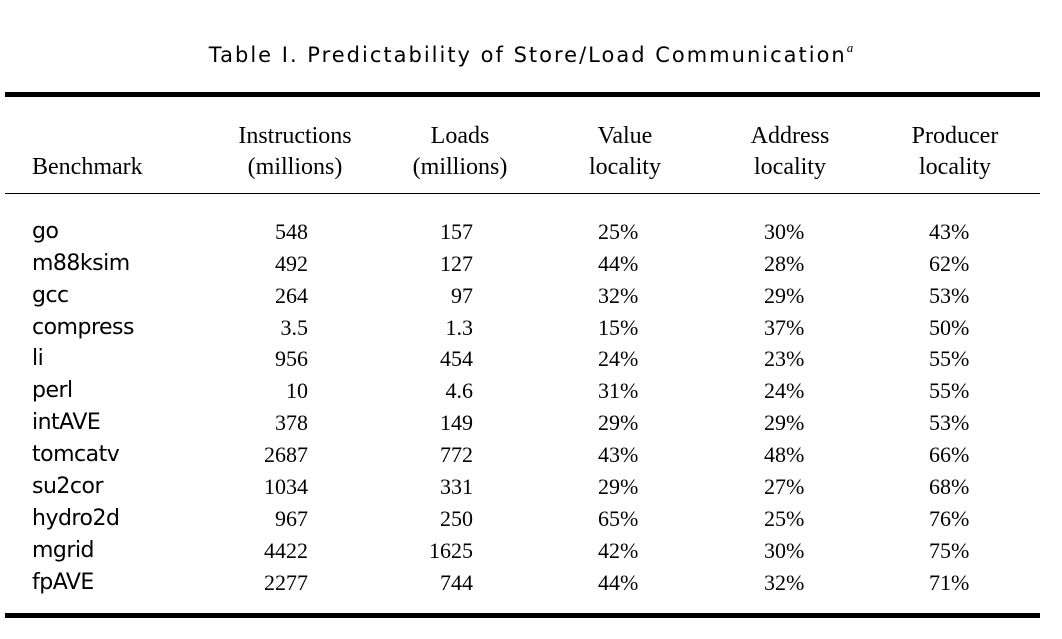 The width and height of the screenshot is (1062, 639). What do you see at coordinates (295, 136) in the screenshot?
I see `header-instructions-line-1: Instructions` at bounding box center [295, 136].